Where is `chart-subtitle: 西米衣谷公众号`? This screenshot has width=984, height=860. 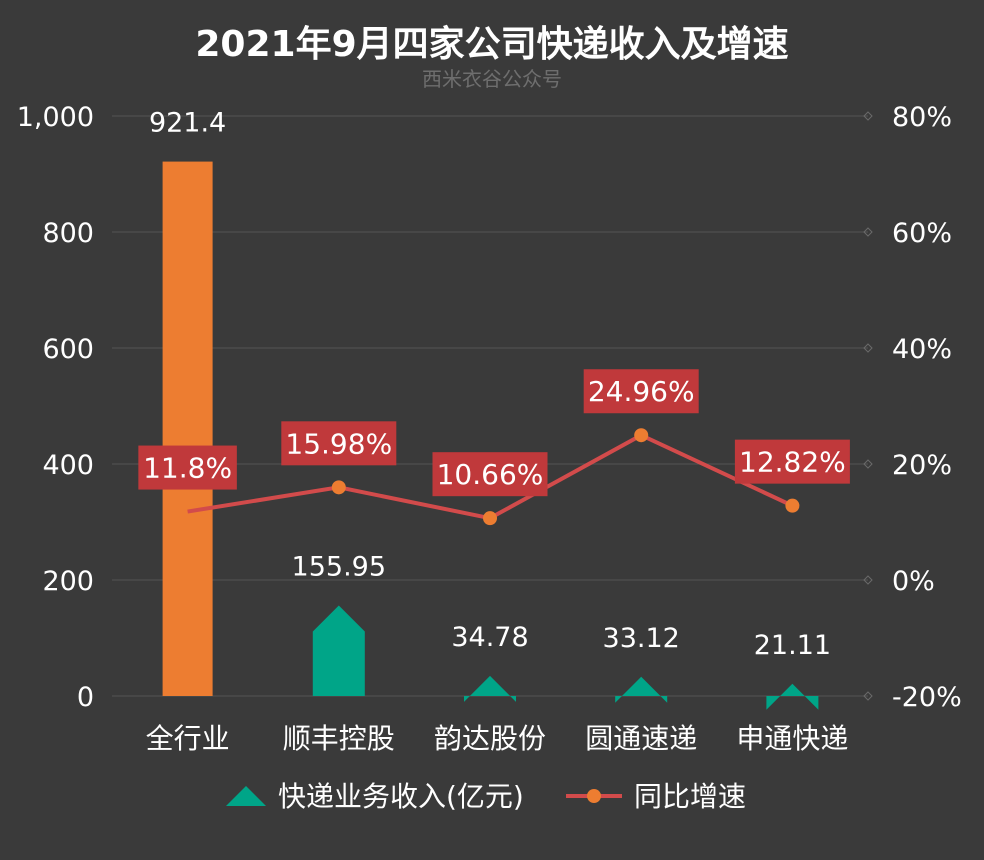 chart-subtitle: 西米衣谷公众号 is located at coordinates (492, 79).